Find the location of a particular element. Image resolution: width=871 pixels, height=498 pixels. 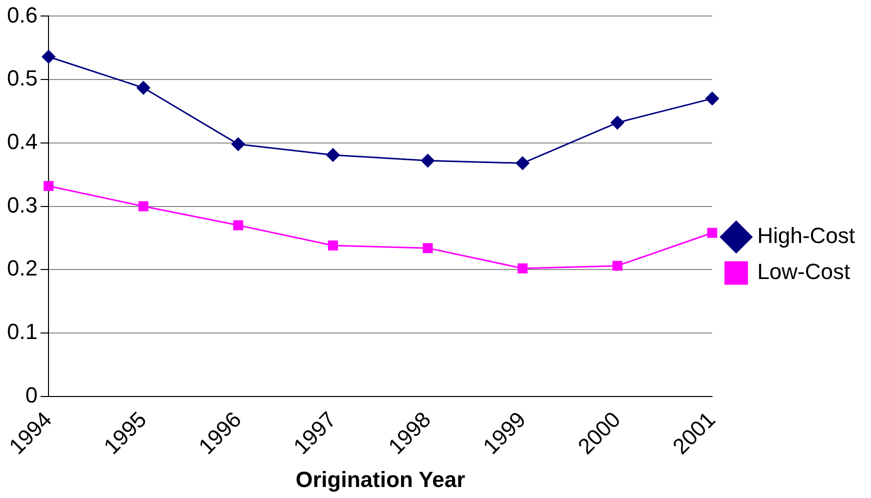

legend-label: High-Cost is located at coordinates (806, 235).